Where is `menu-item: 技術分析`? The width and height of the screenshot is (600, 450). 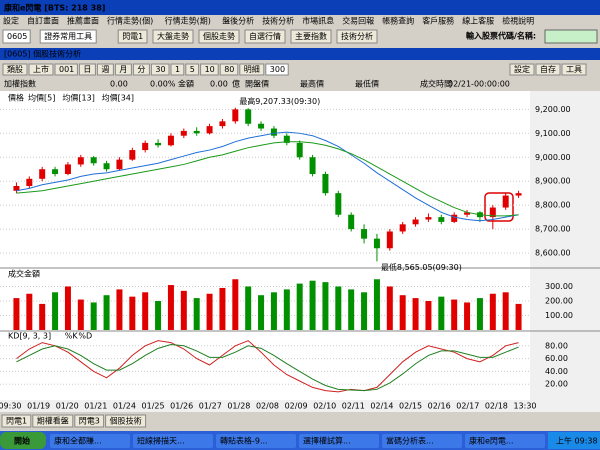 menu-item: 技術分析 is located at coordinates (278, 21).